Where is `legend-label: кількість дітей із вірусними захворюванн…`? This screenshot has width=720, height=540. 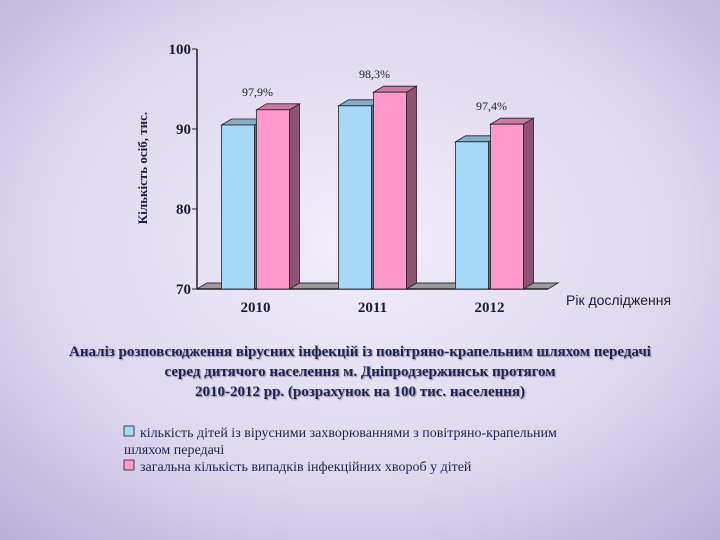
legend-label: кількість дітей із вірусними захворюванн… is located at coordinates (340, 442).